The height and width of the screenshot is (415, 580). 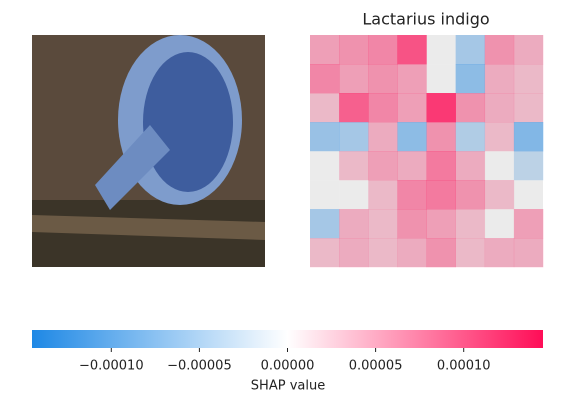 What do you see at coordinates (199, 366) in the screenshot?
I see `tick-label: −0.00005` at bounding box center [199, 366].